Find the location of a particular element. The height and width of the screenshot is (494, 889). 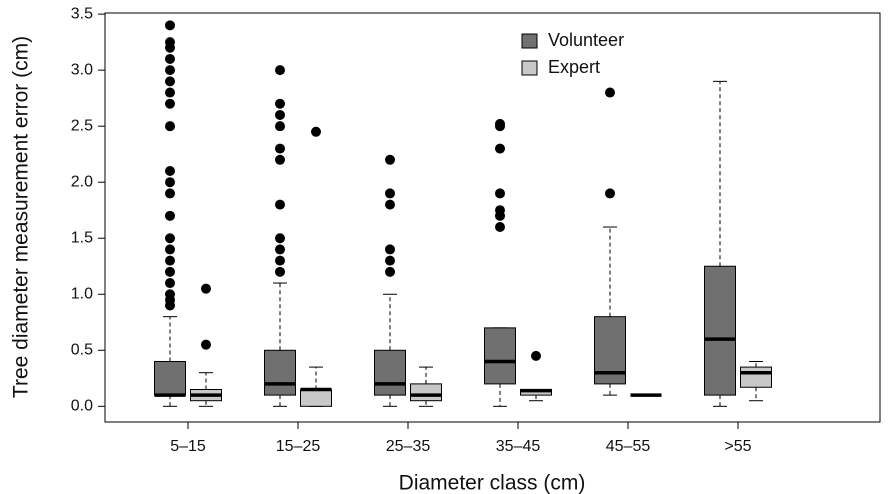

x-tick-label: 5–15 is located at coordinates (188, 446).